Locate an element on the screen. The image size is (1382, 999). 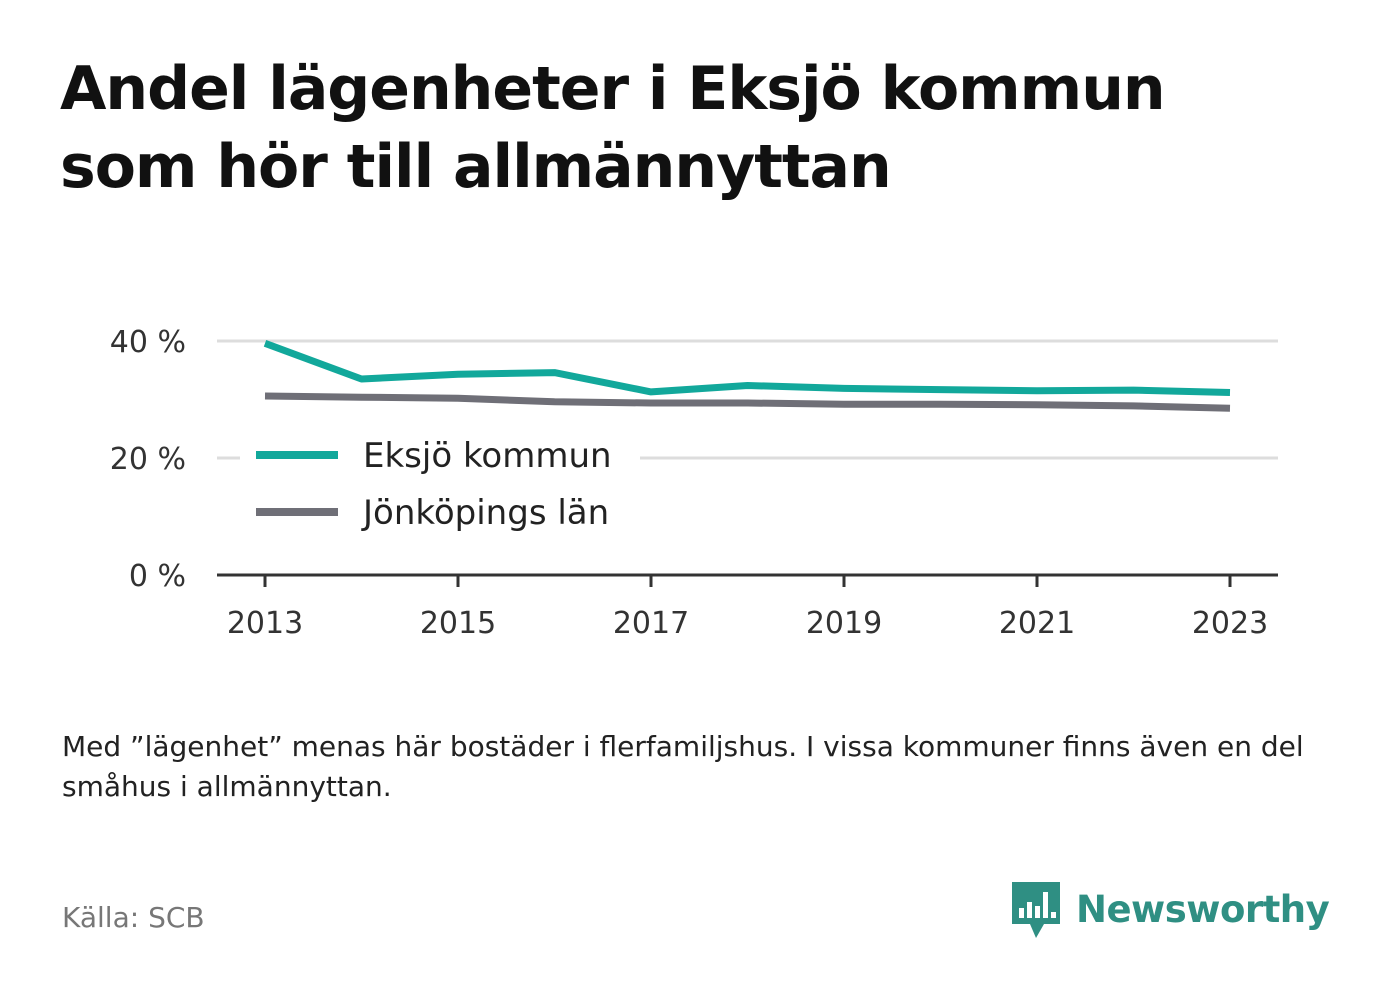
legend-label: Jönköpings län is located at coordinates (485, 513).